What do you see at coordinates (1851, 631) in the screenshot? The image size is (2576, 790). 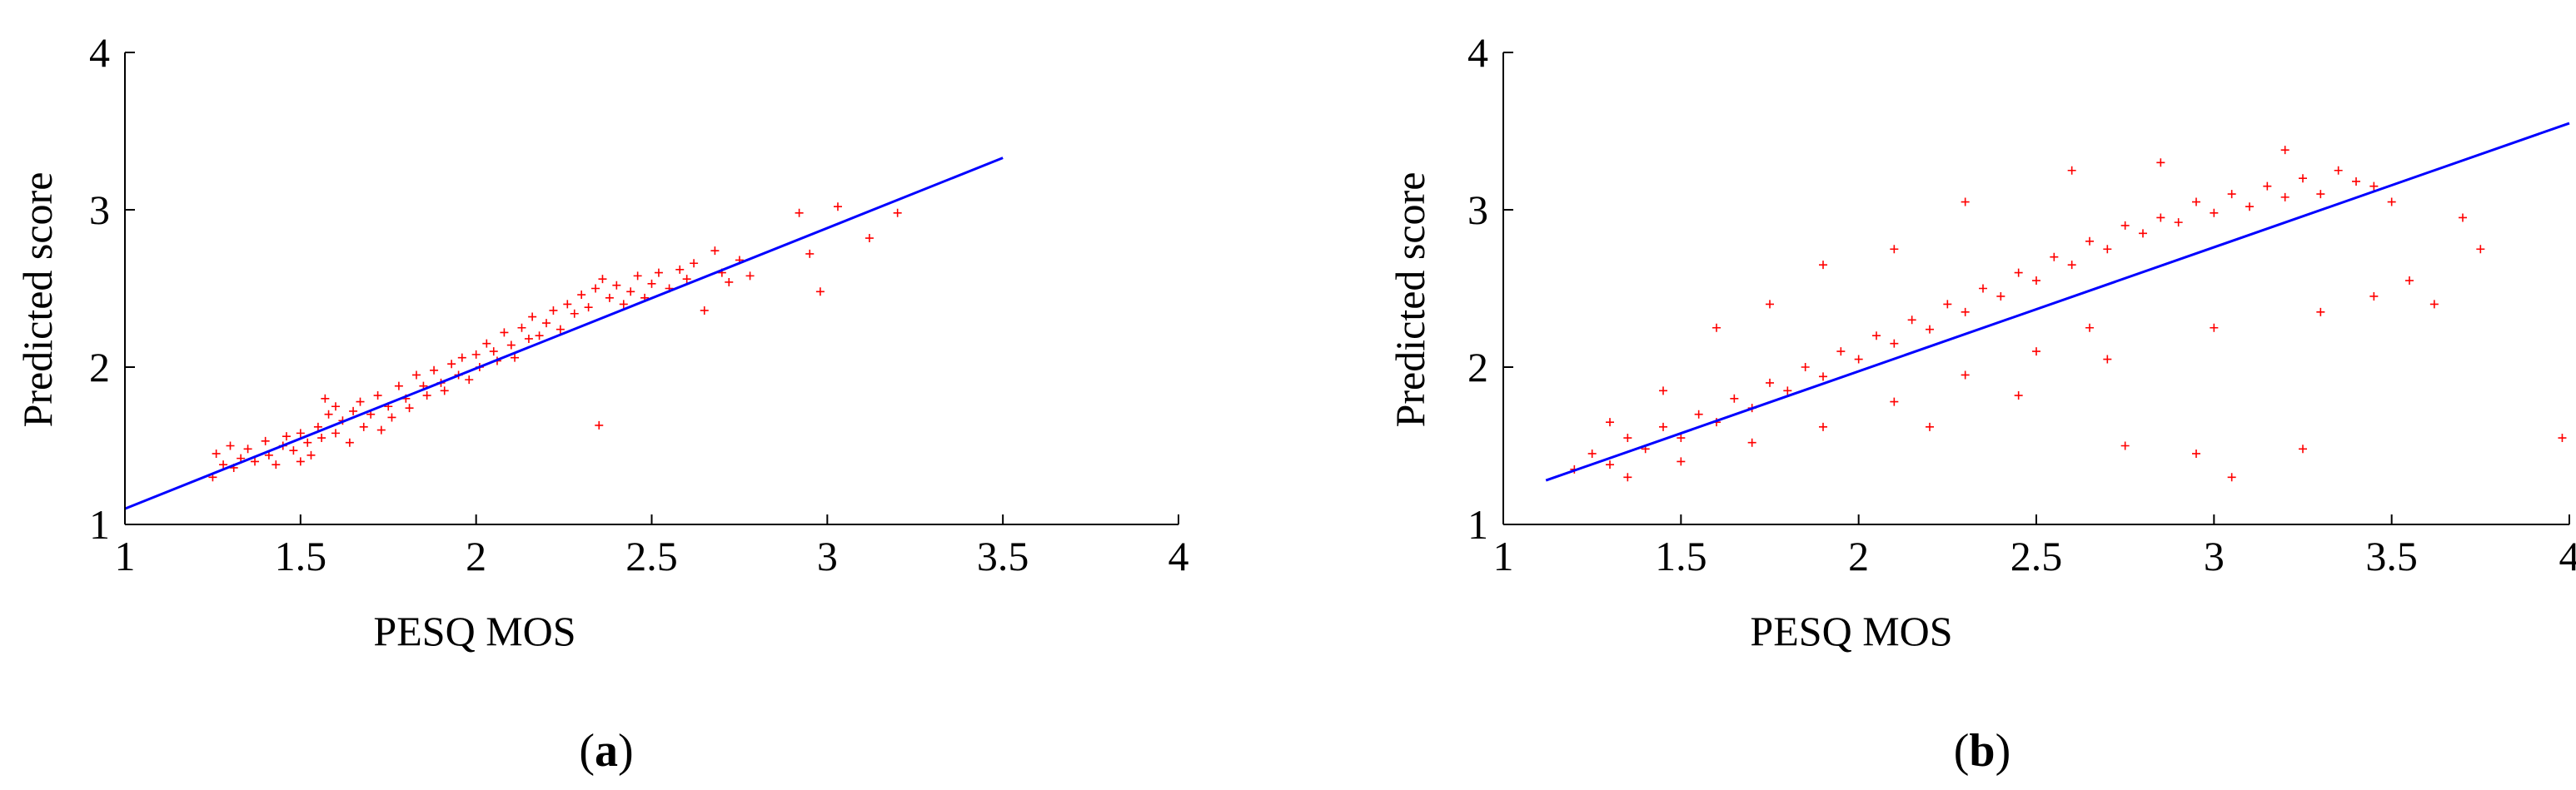 I see `panel-b-x-axis-label: PESQ MOS` at bounding box center [1851, 631].